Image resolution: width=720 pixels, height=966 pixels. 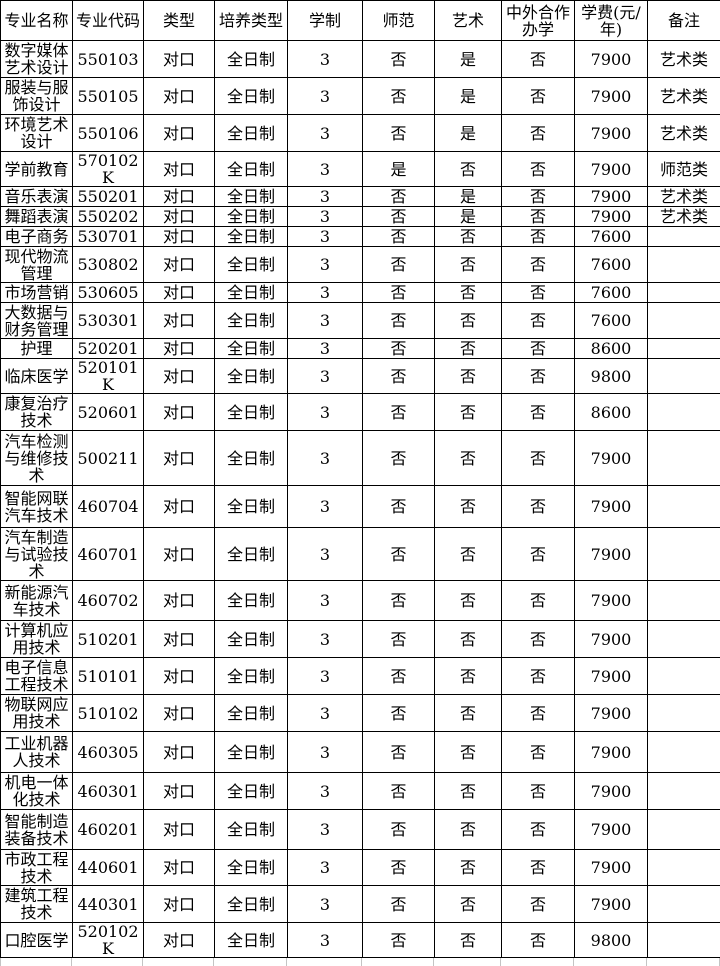 What do you see at coordinates (37, 791) in the screenshot?
I see `cell-major-name: 机电一体化技术` at bounding box center [37, 791].